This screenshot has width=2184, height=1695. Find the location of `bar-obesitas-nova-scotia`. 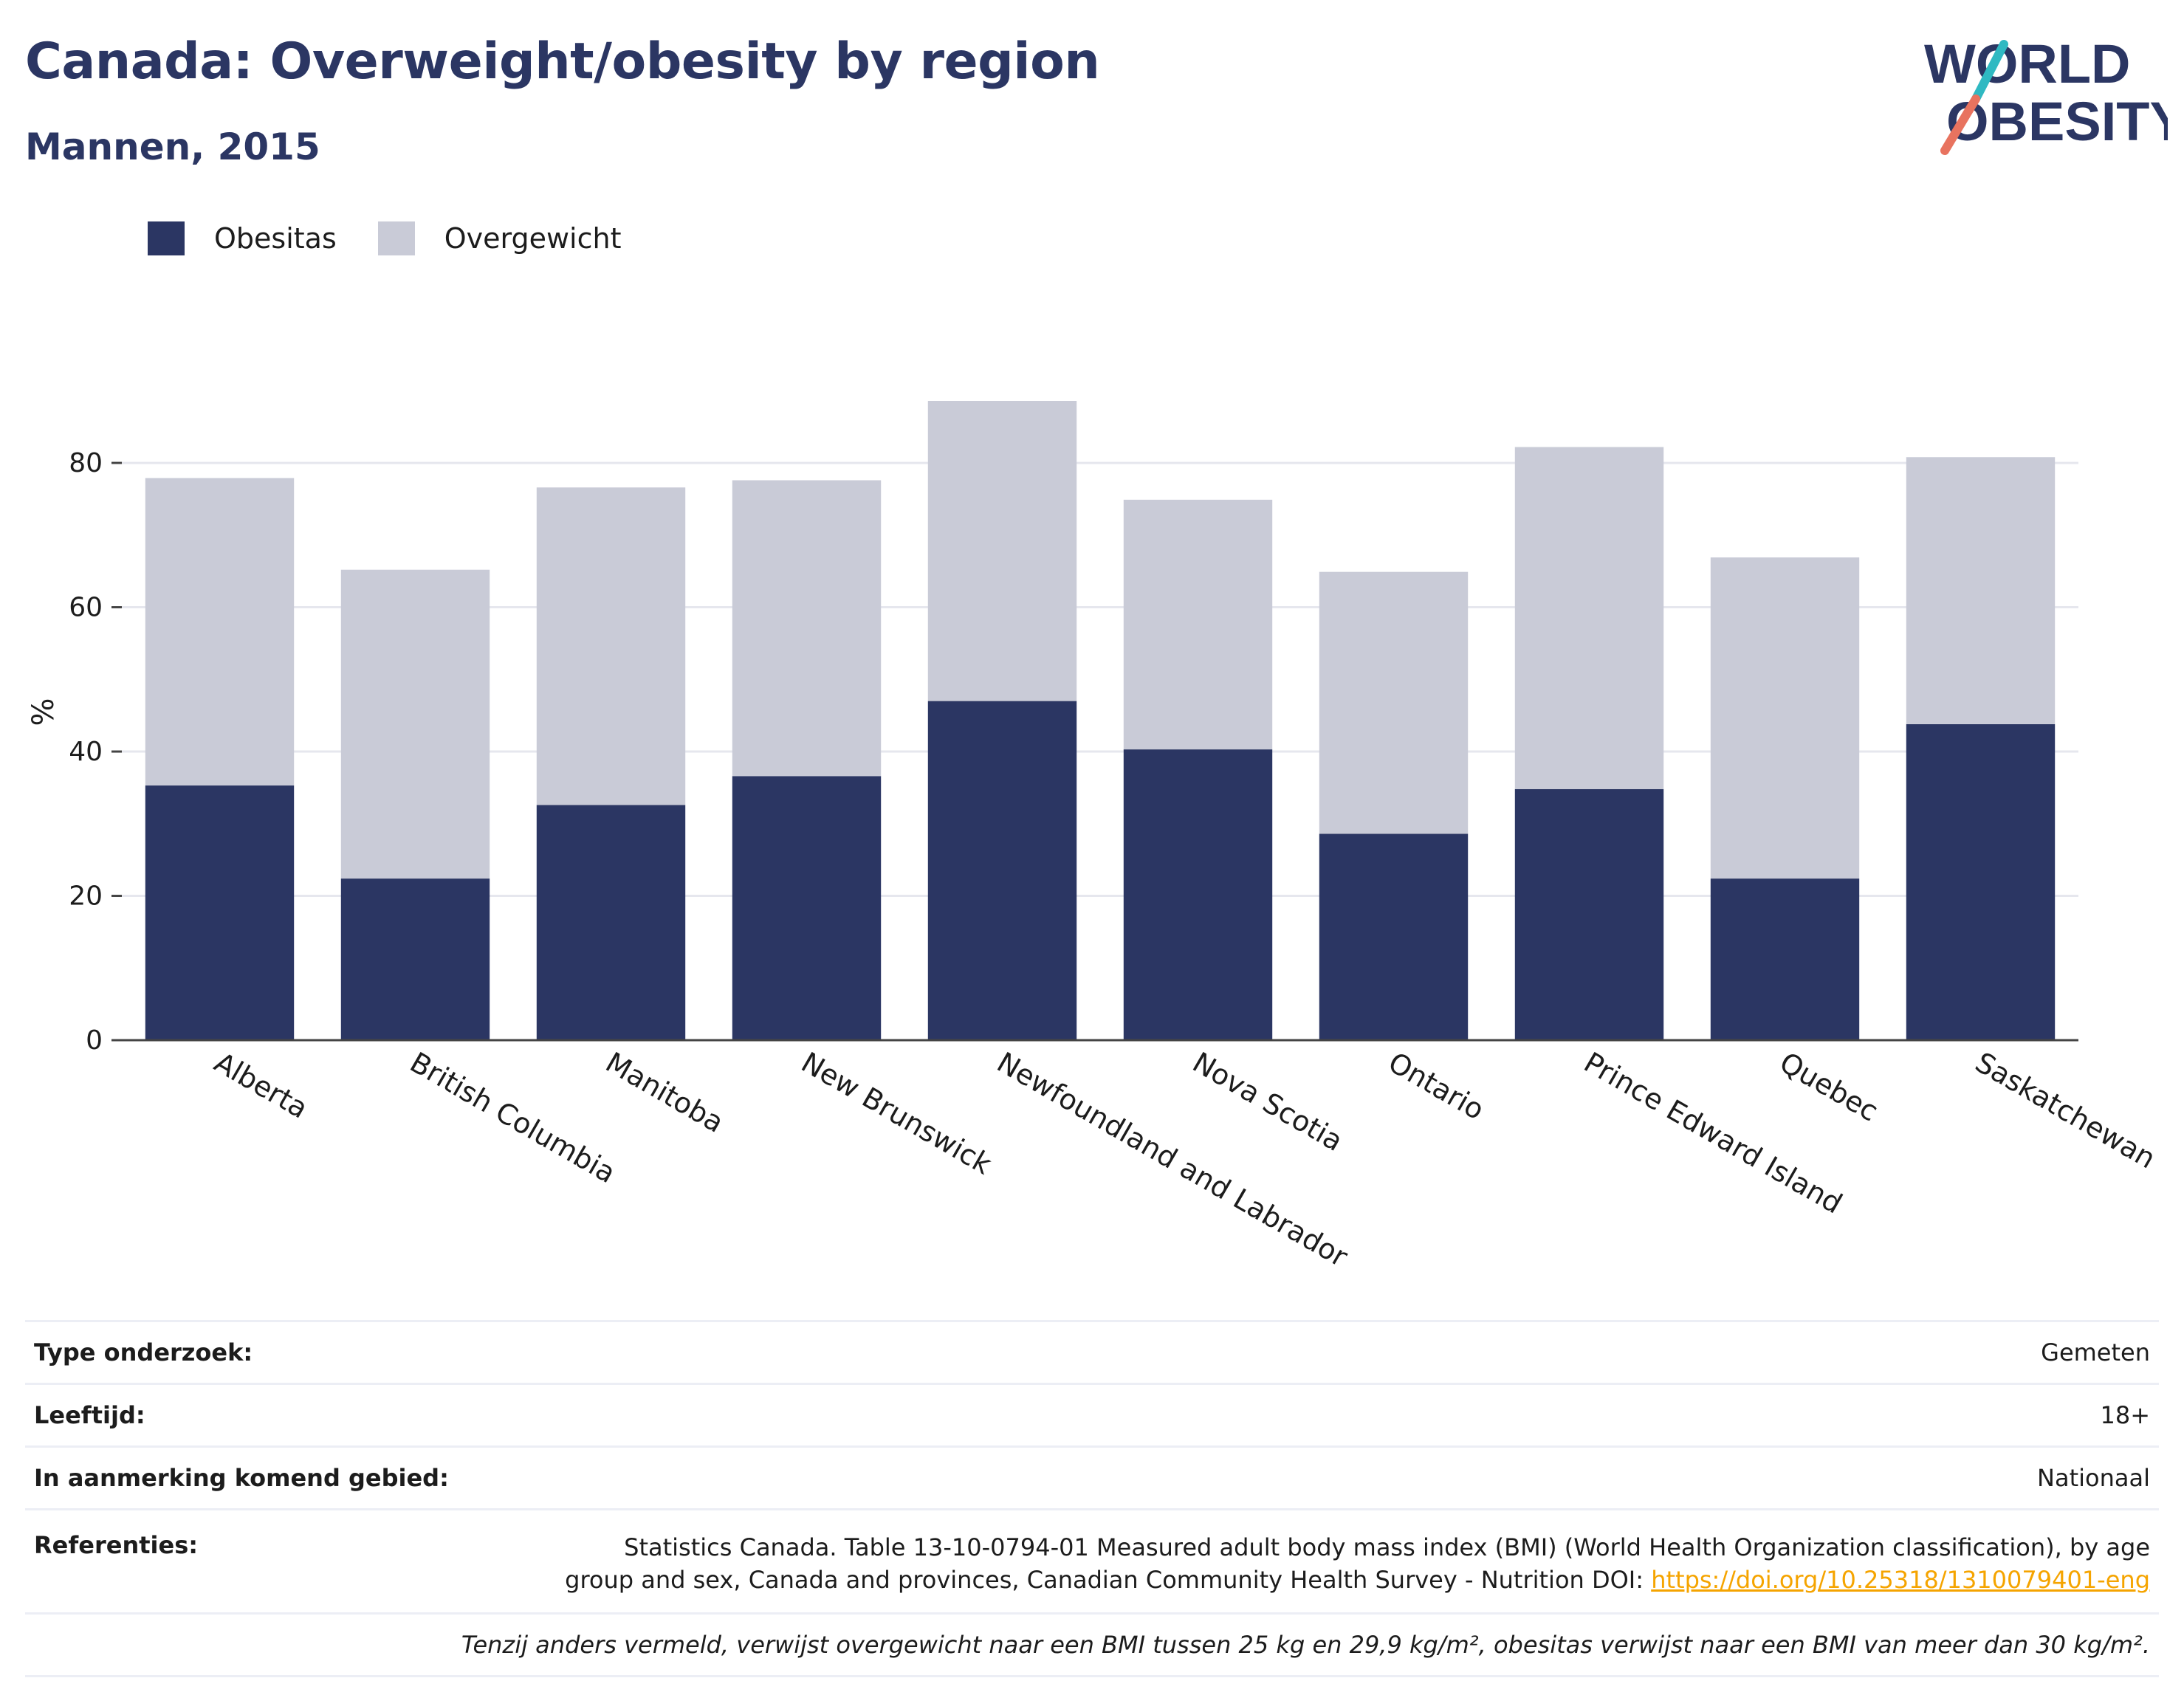

bar-obesitas-nova-scotia is located at coordinates (1198, 894).